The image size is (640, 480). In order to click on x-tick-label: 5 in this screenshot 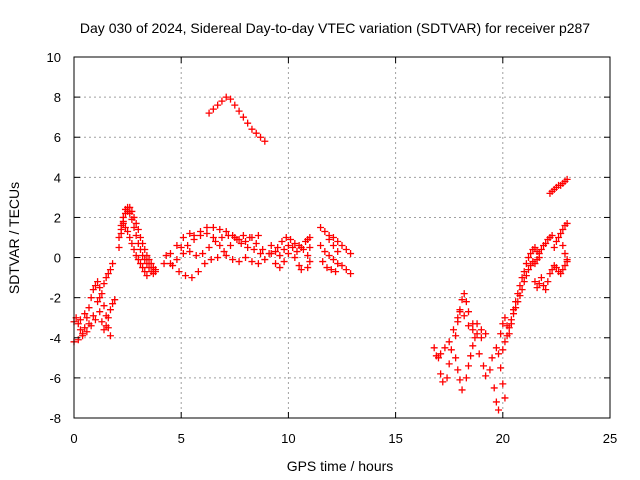, I will do `click(181, 438)`.